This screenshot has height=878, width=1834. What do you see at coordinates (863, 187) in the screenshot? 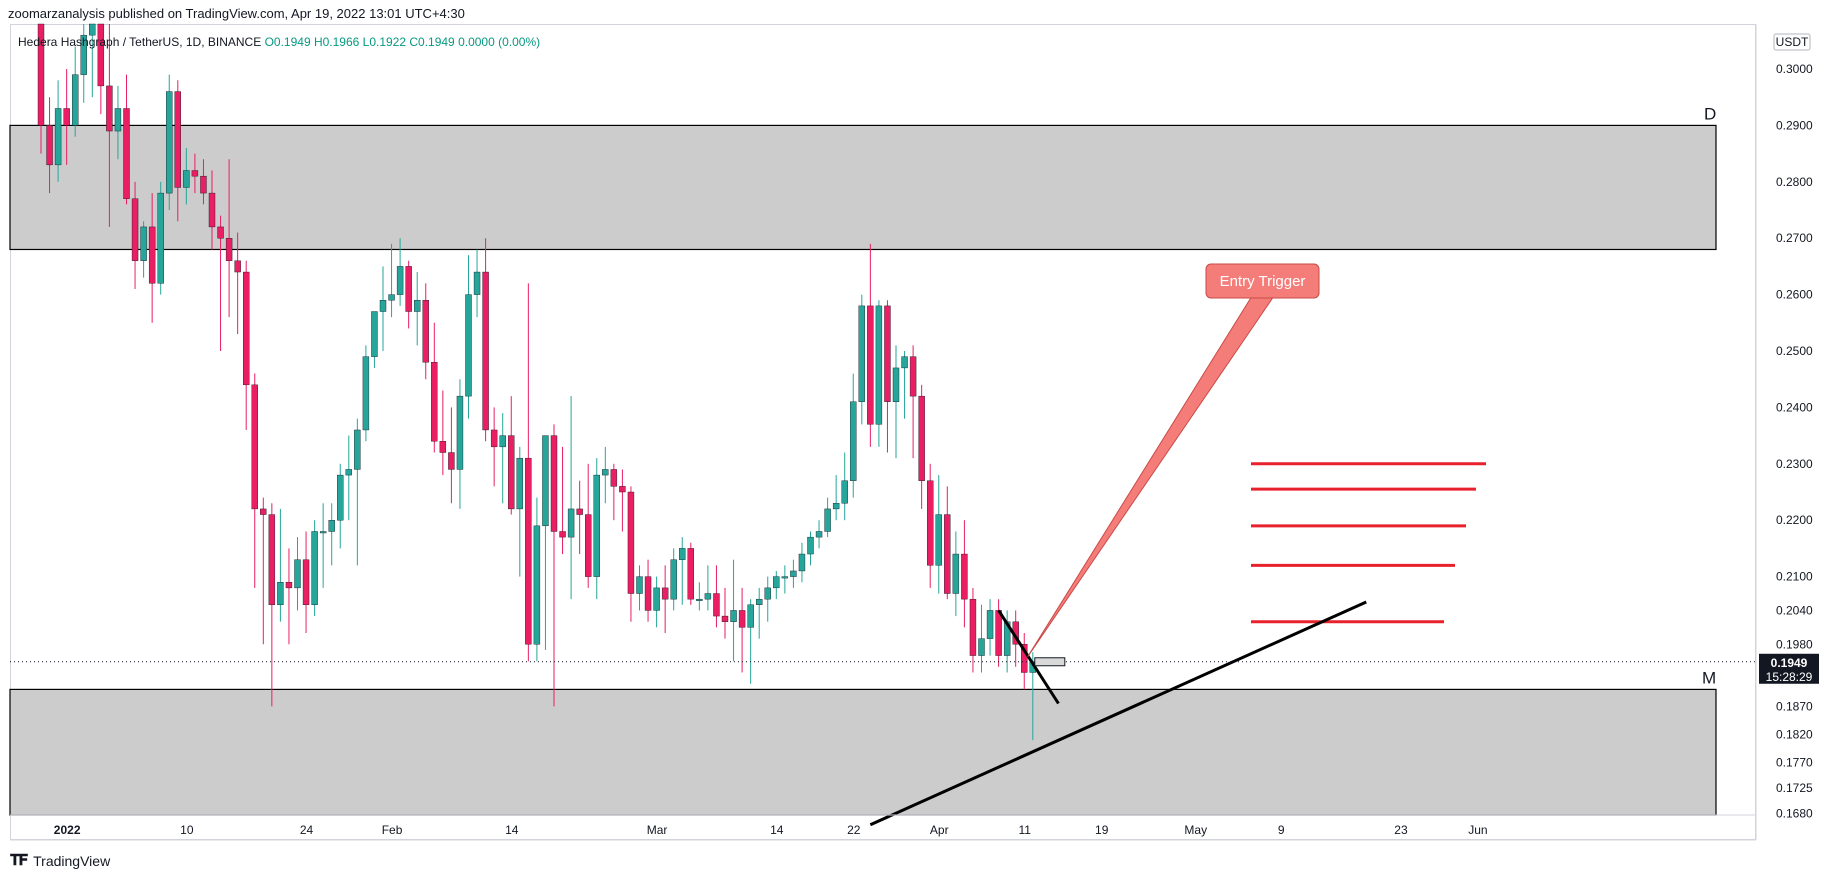
I see `zone-D` at bounding box center [863, 187].